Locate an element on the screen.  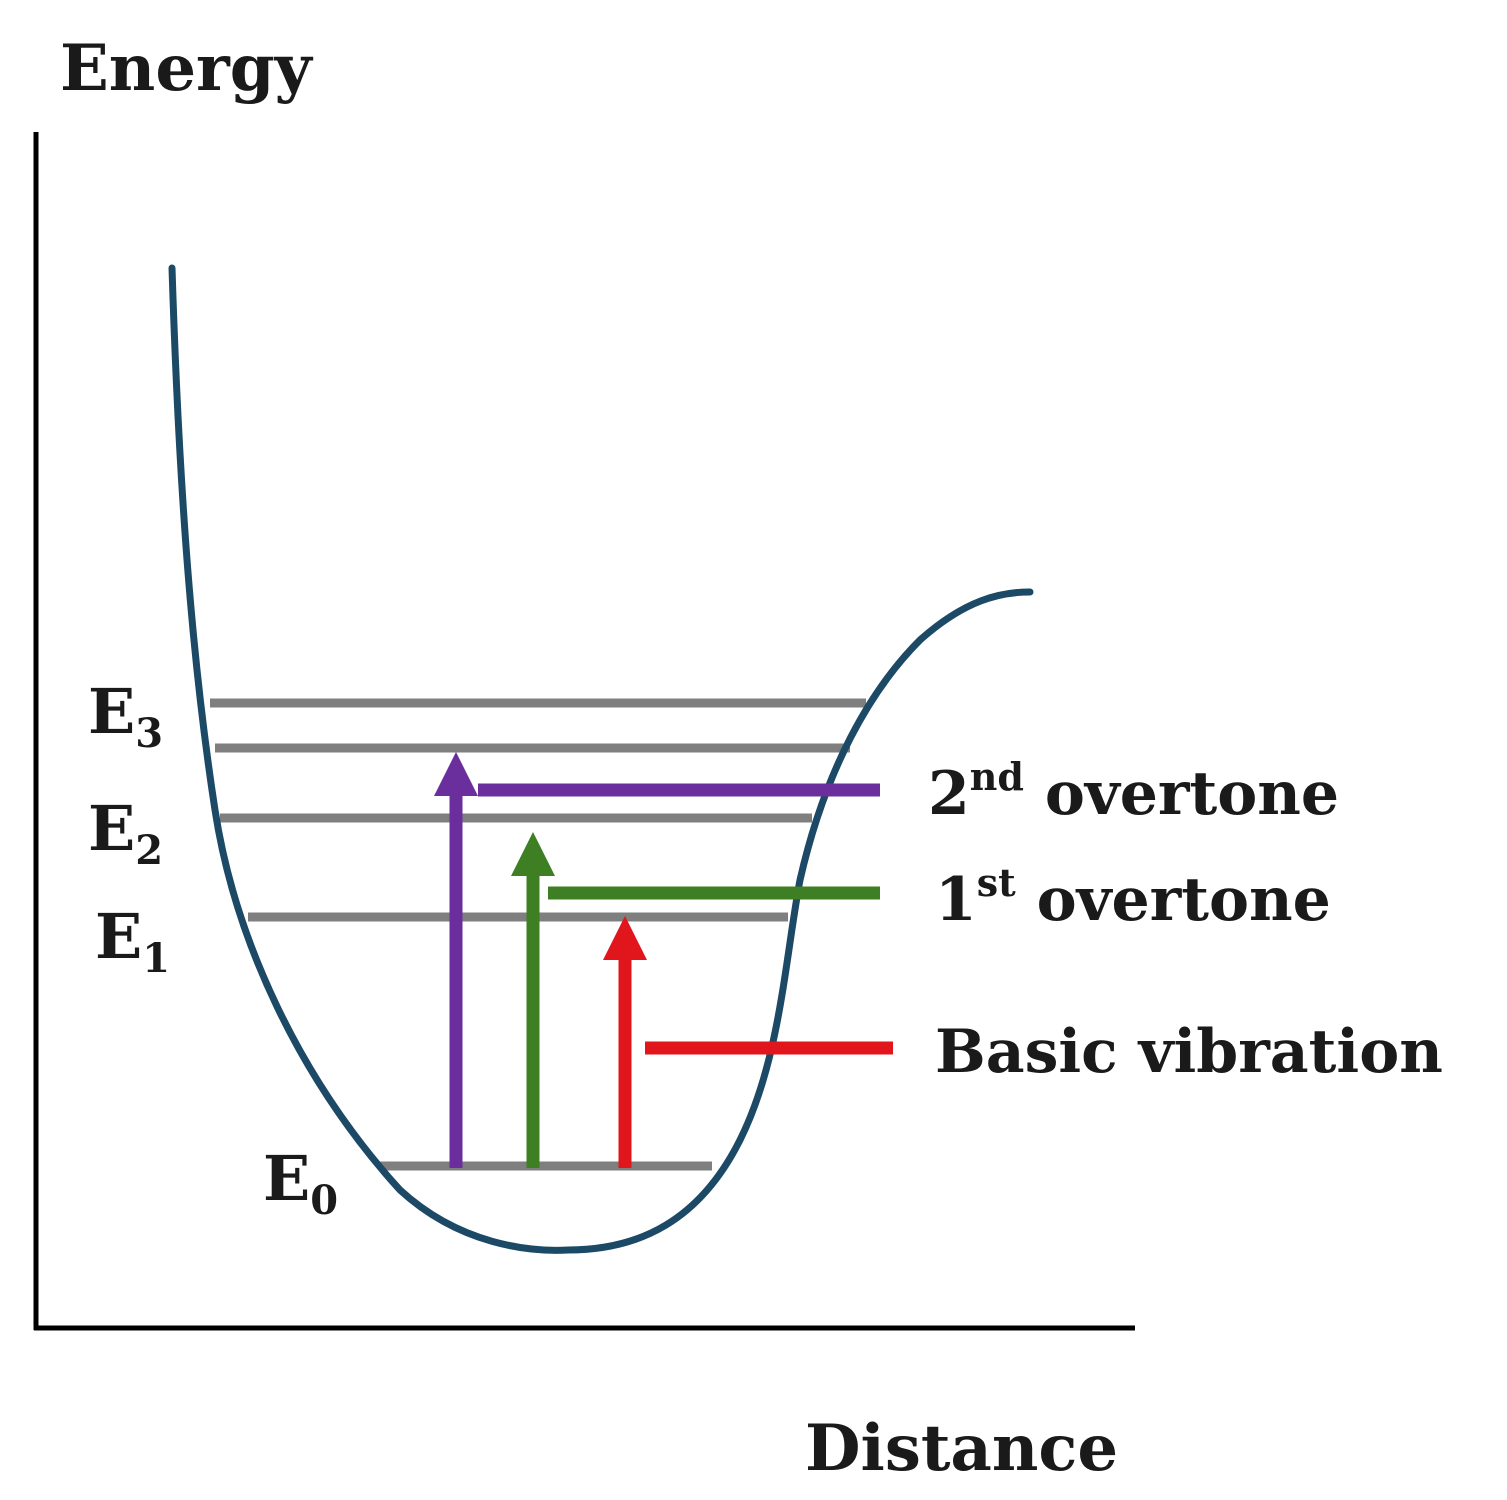
first-overtone-arrow is located at coordinates (533, 1000).